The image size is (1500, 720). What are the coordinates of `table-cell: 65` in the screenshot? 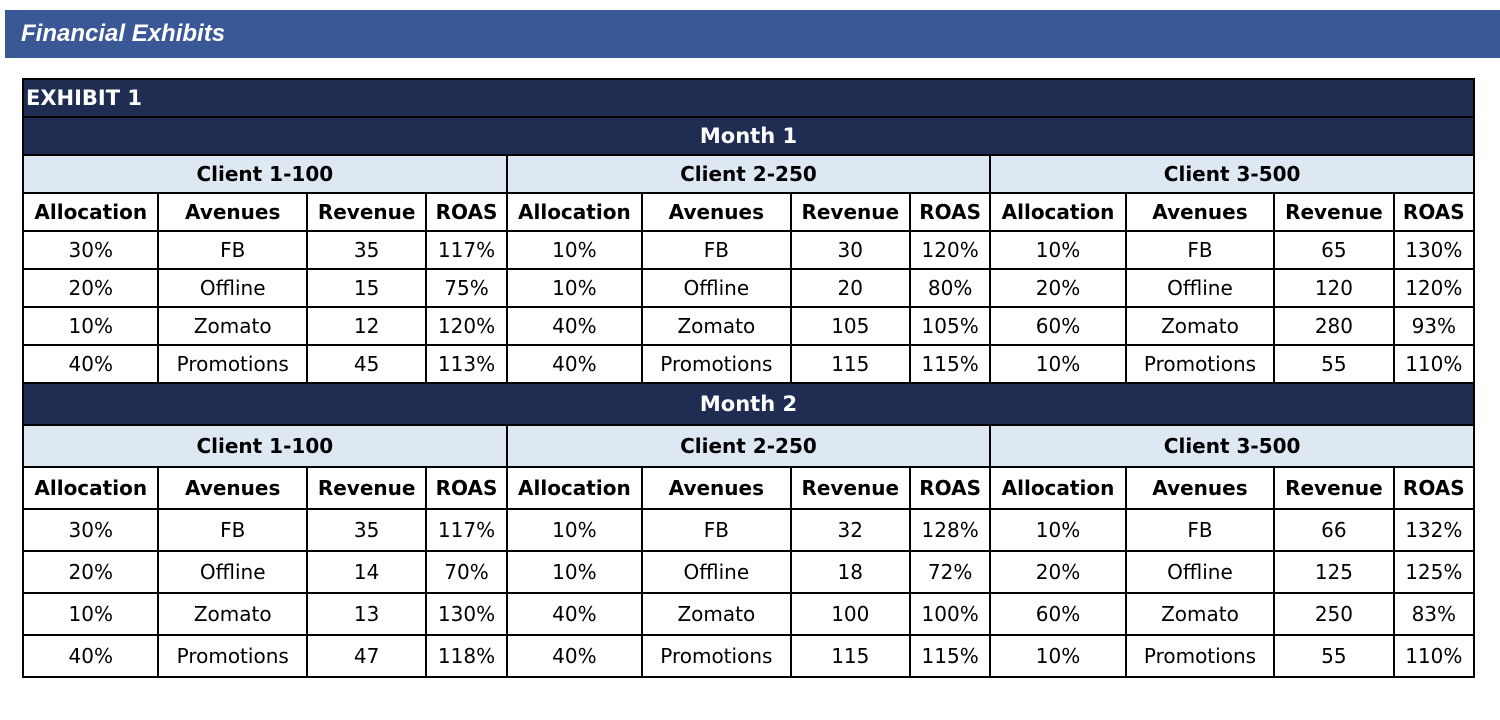 It's located at (1334, 250).